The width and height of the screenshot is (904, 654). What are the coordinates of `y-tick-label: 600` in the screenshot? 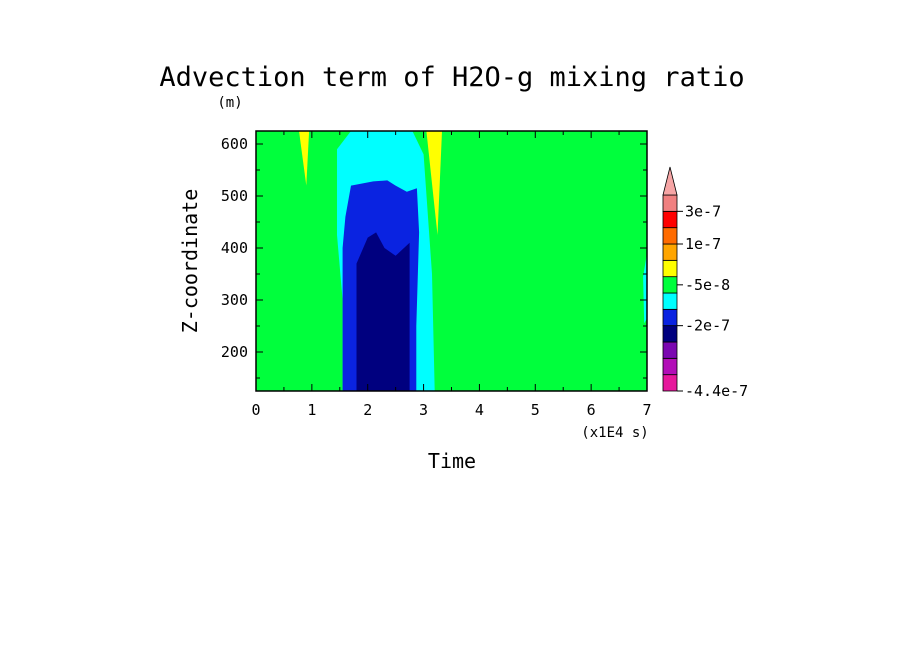 It's located at (234, 144).